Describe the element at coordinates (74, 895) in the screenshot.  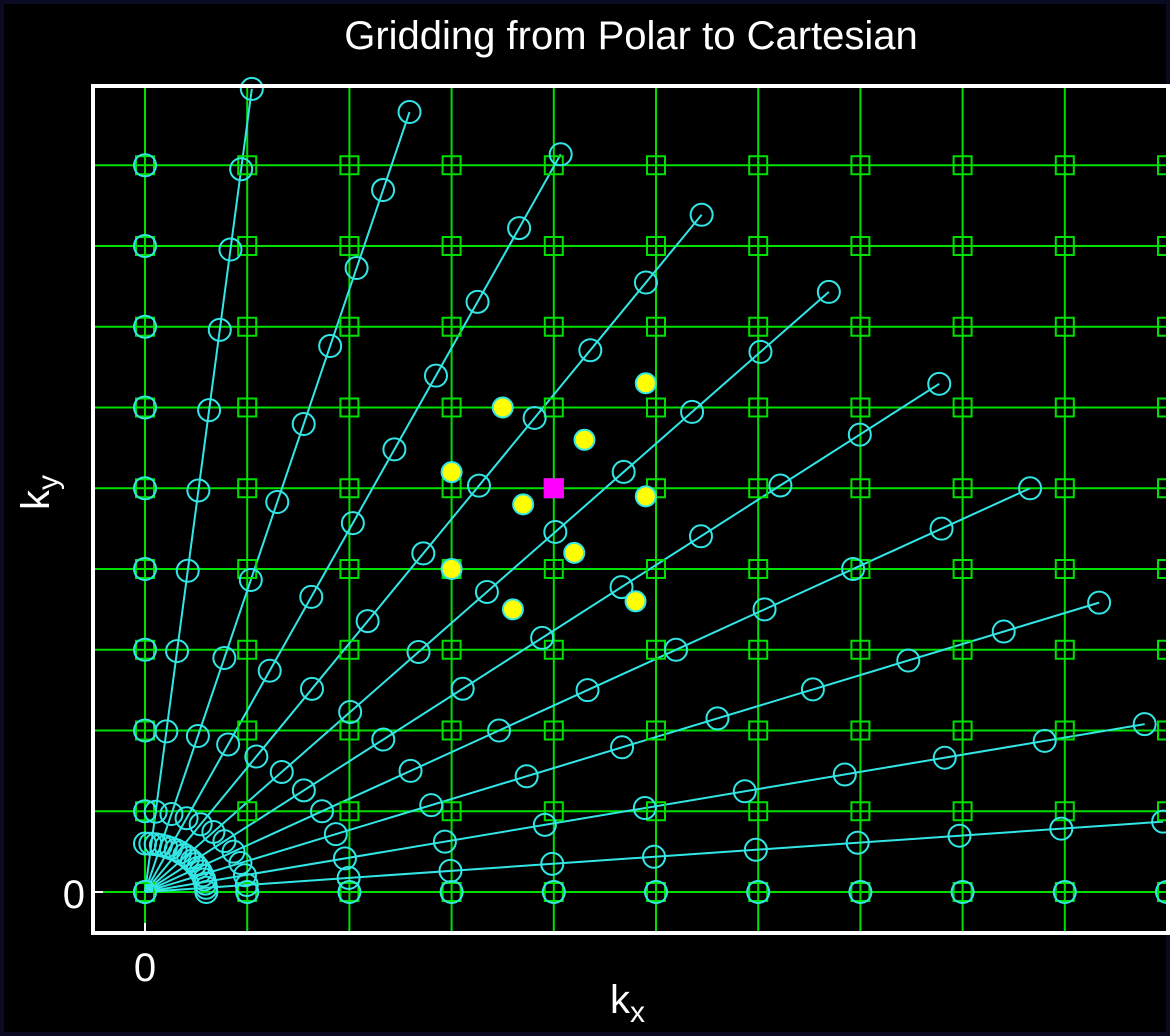
I see `y-tick-label: 0` at that location.